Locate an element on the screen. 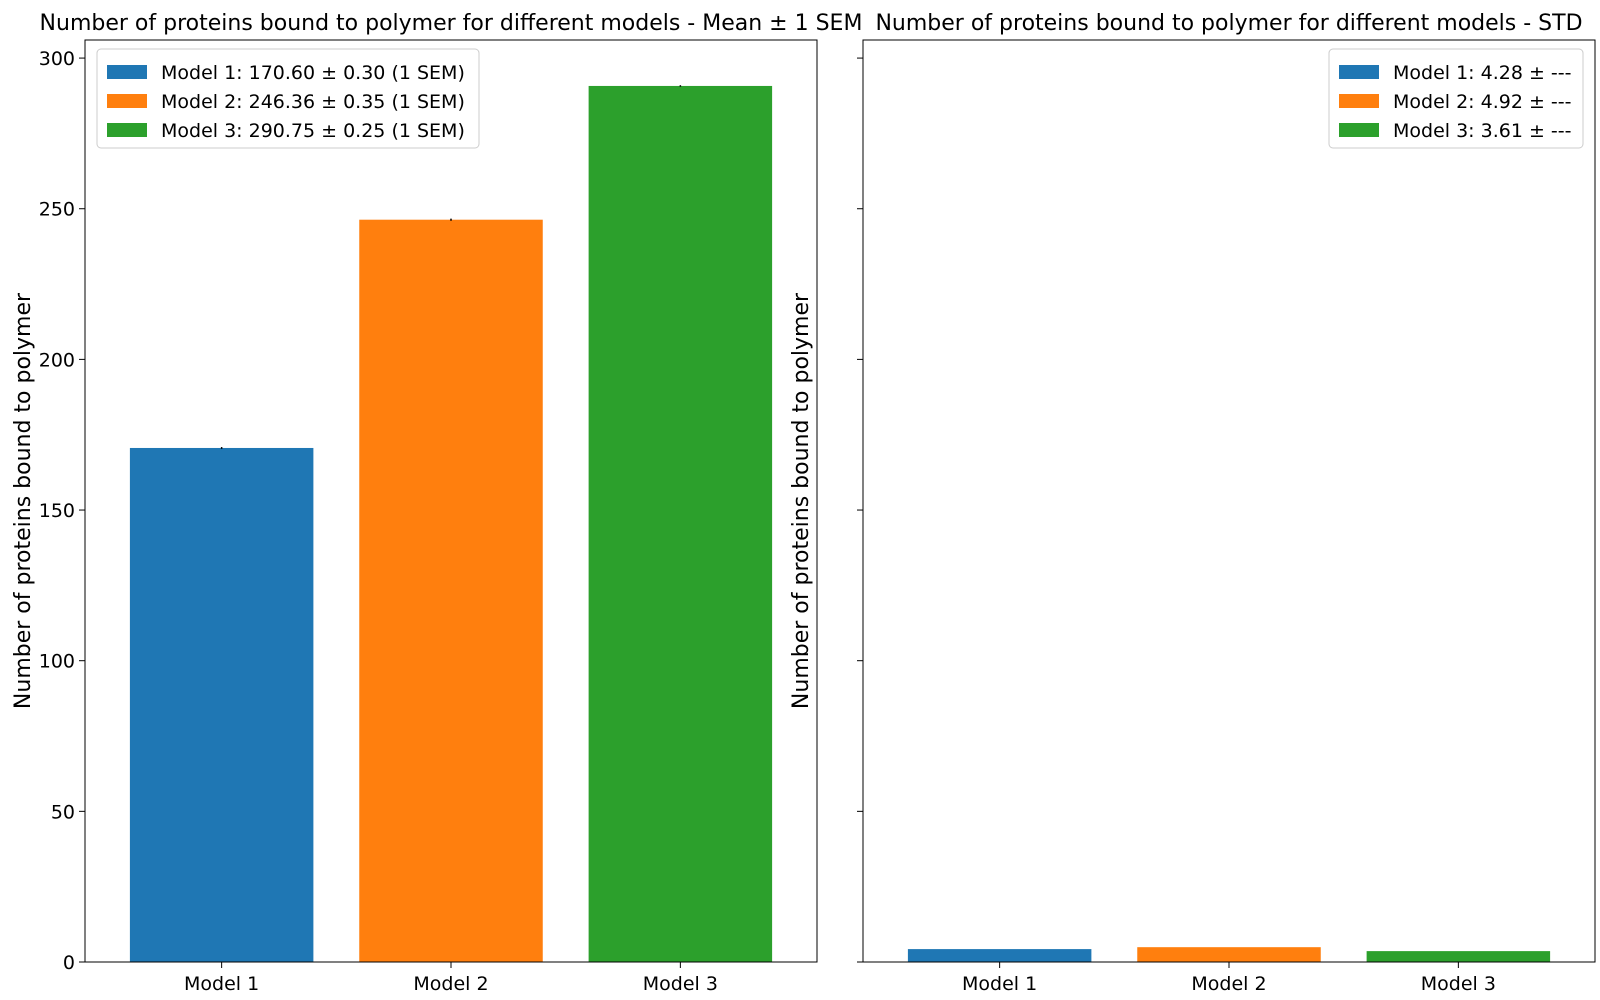  legend-entry-2: Model 2: 4.92 ± --- is located at coordinates (1482, 102).